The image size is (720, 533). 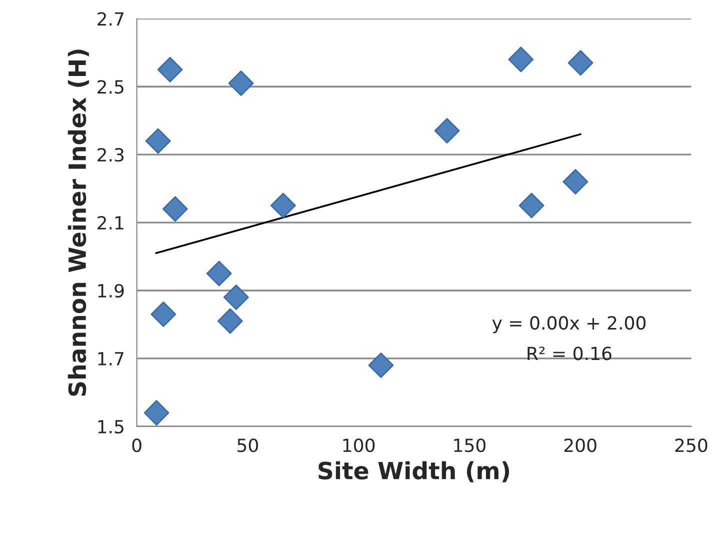 I want to click on y-tick-label: 2.3, so click(x=111, y=155).